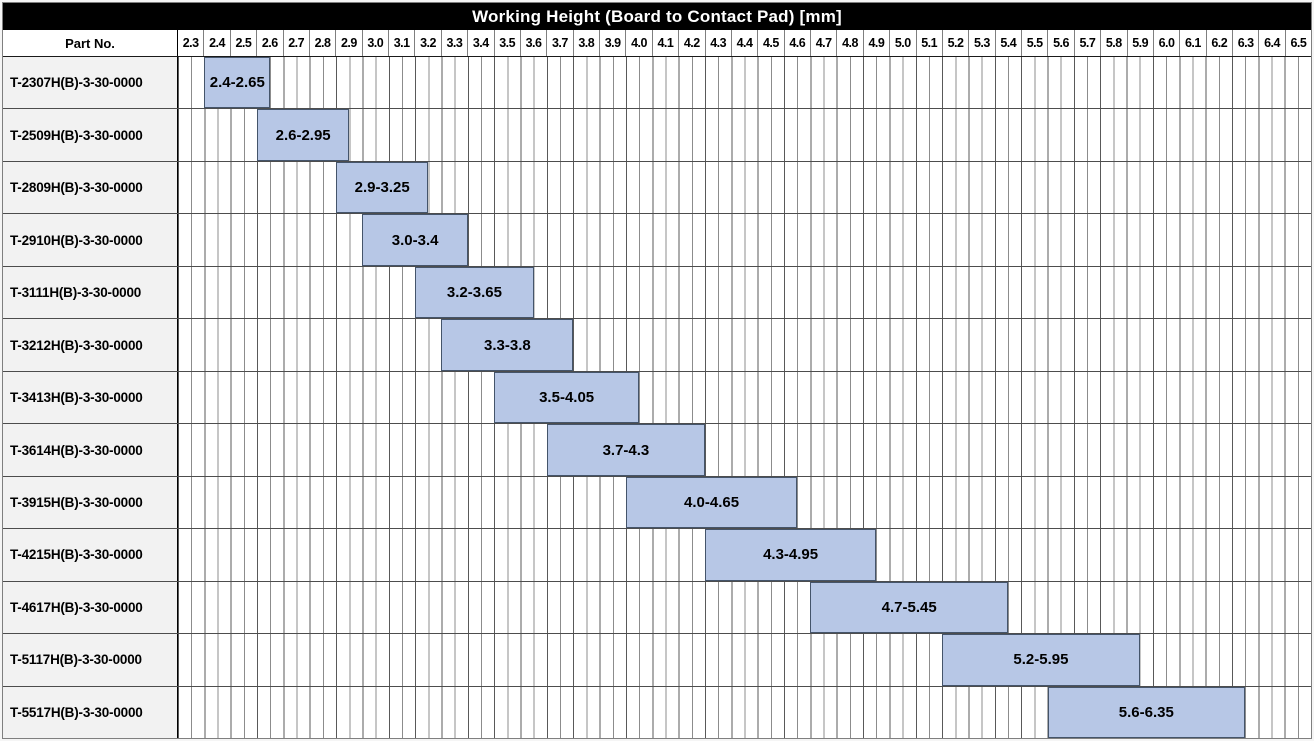 Image resolution: width=1314 pixels, height=741 pixels. What do you see at coordinates (664, 43) in the screenshot?
I see `x-axis-tick-label: 4.1` at bounding box center [664, 43].